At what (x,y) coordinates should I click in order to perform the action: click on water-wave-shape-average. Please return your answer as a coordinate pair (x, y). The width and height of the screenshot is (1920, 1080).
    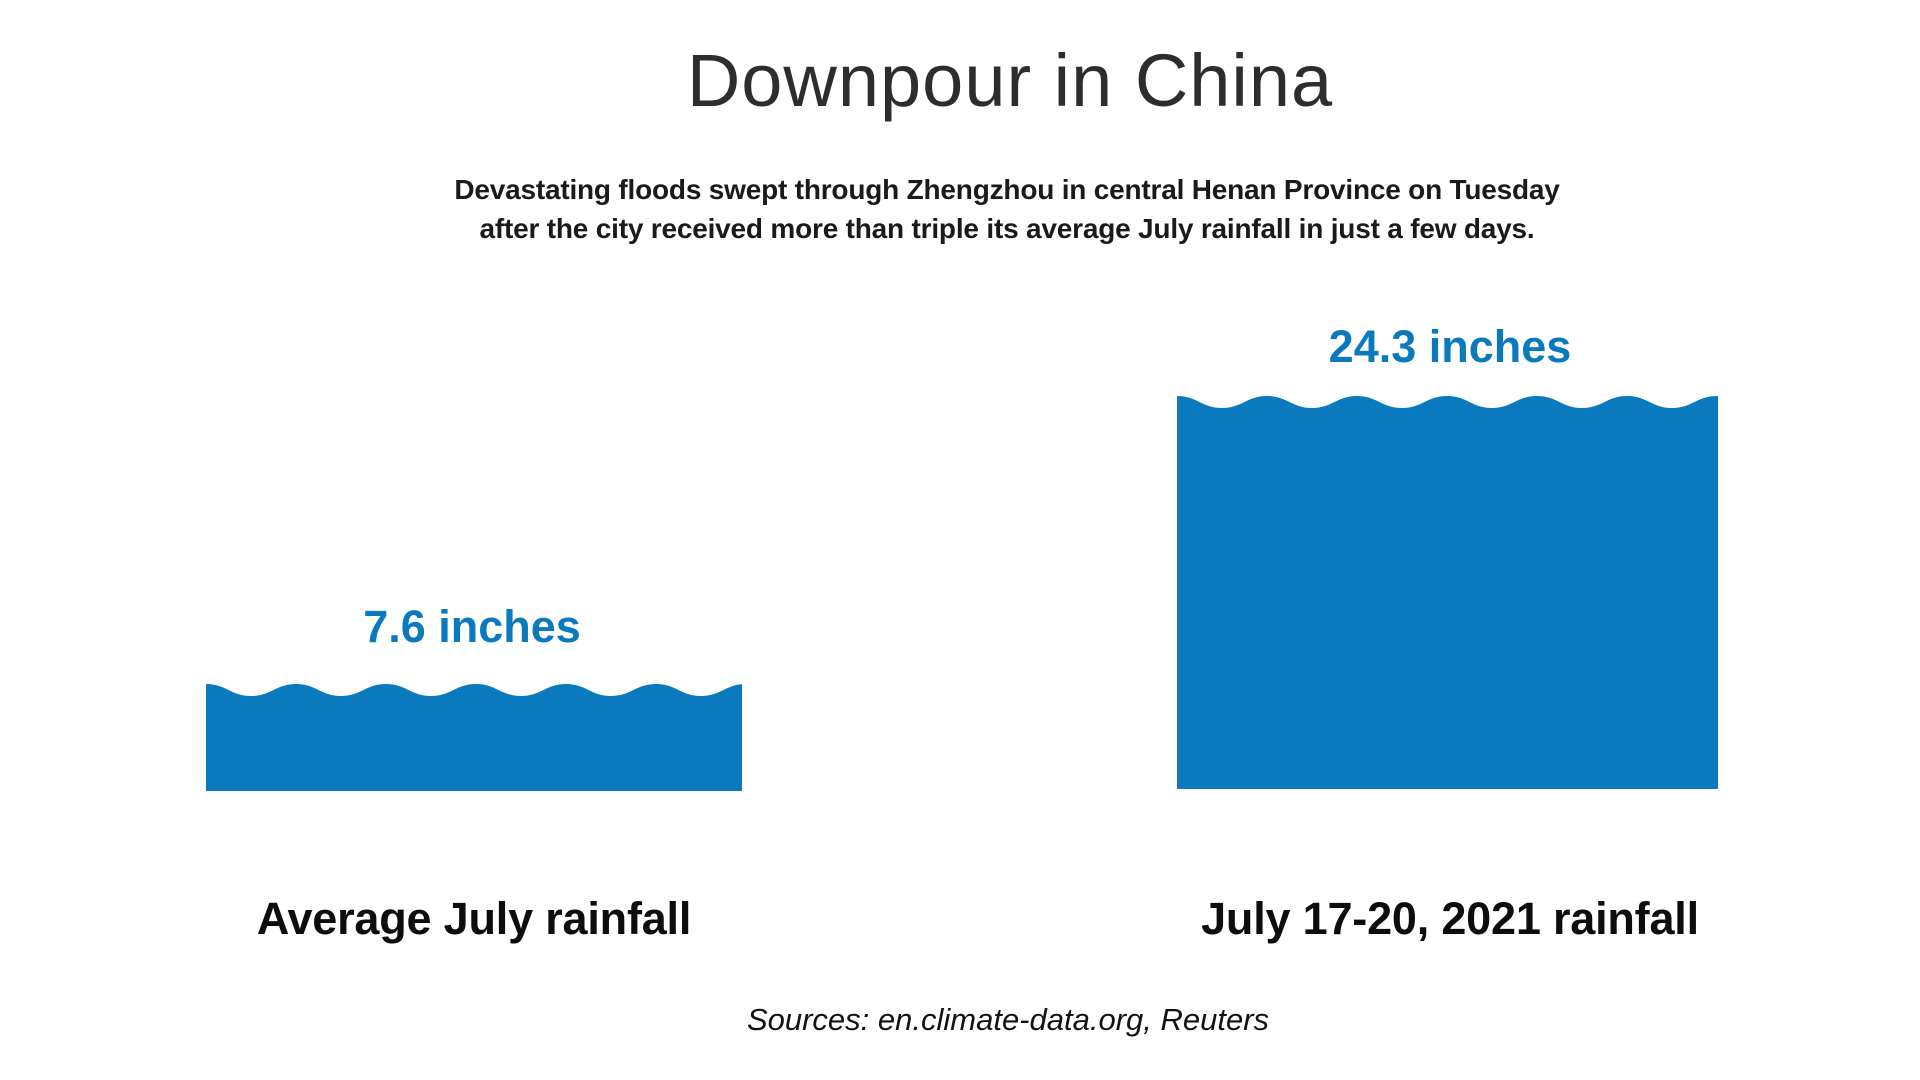
    Looking at the image, I should click on (474, 737).